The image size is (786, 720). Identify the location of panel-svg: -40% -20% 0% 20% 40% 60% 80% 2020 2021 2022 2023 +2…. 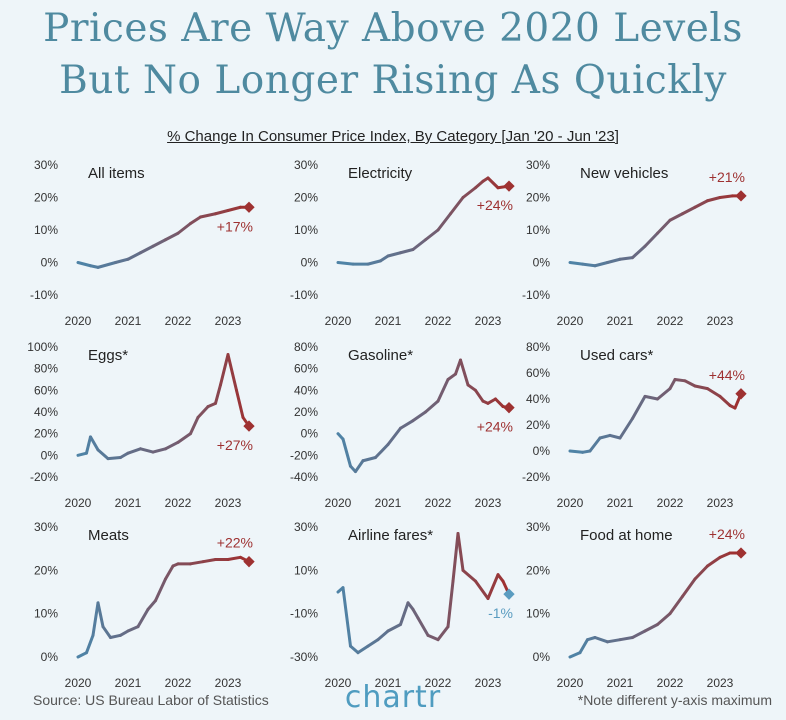
(402, 425).